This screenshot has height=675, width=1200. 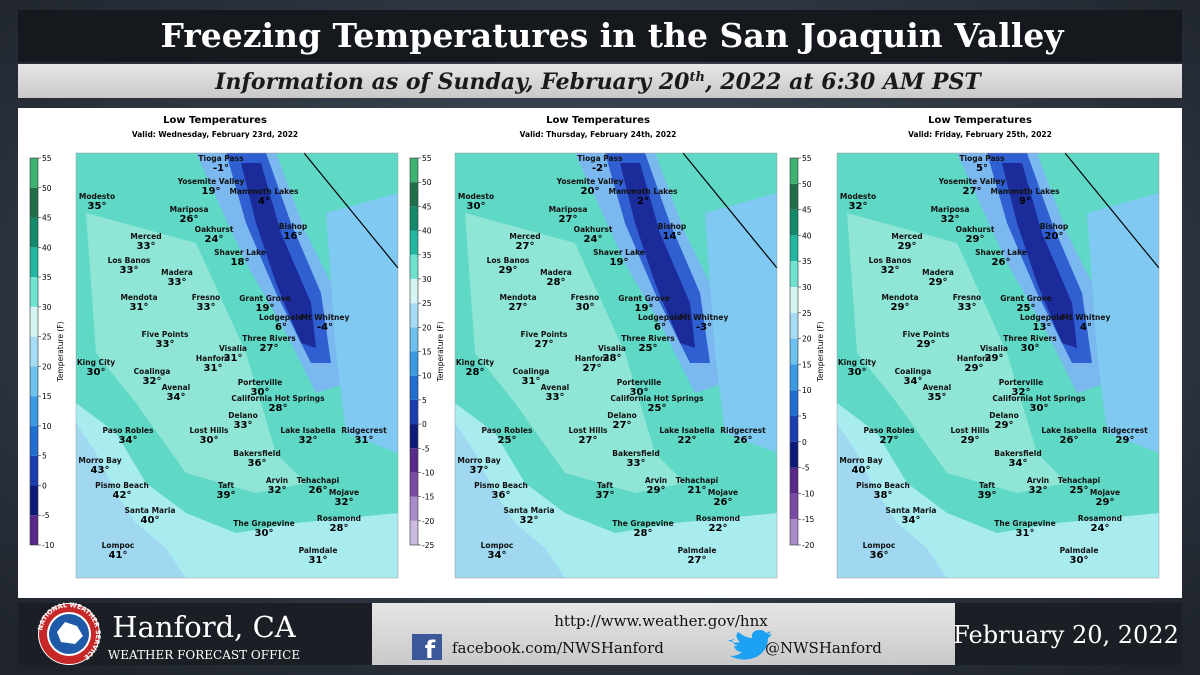 I want to click on city-name: Tioga Pass, so click(x=982, y=158).